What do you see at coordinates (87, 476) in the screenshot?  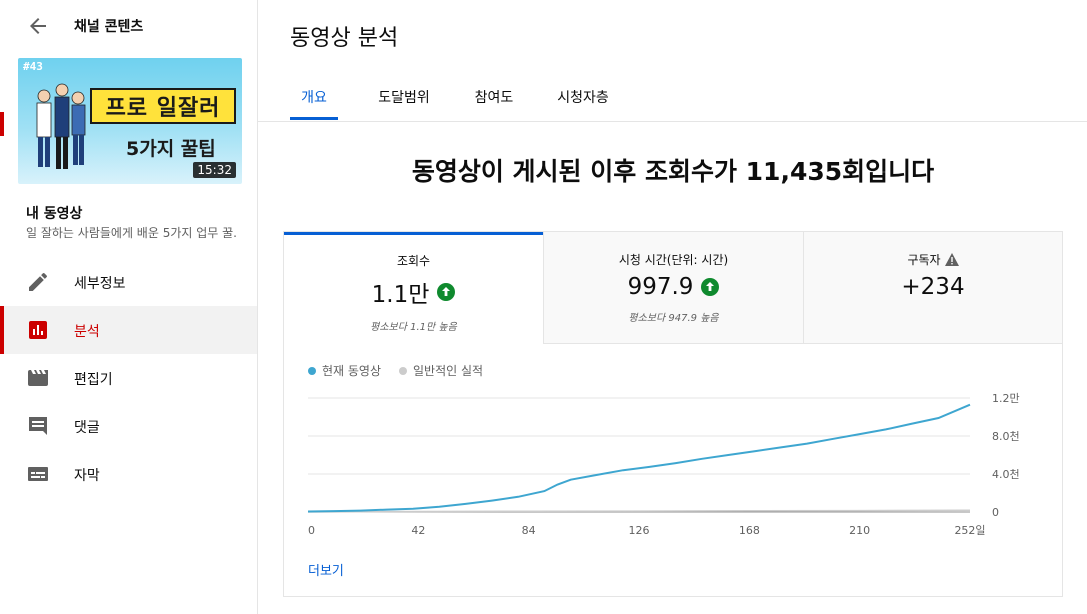 I see `sidebar-item-label: 자막` at bounding box center [87, 476].